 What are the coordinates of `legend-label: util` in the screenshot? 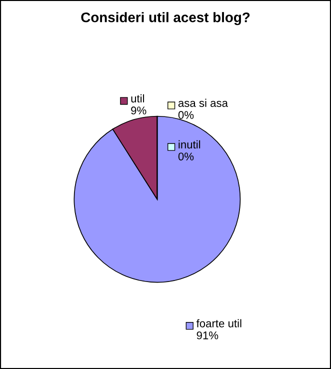 It's located at (137, 98).